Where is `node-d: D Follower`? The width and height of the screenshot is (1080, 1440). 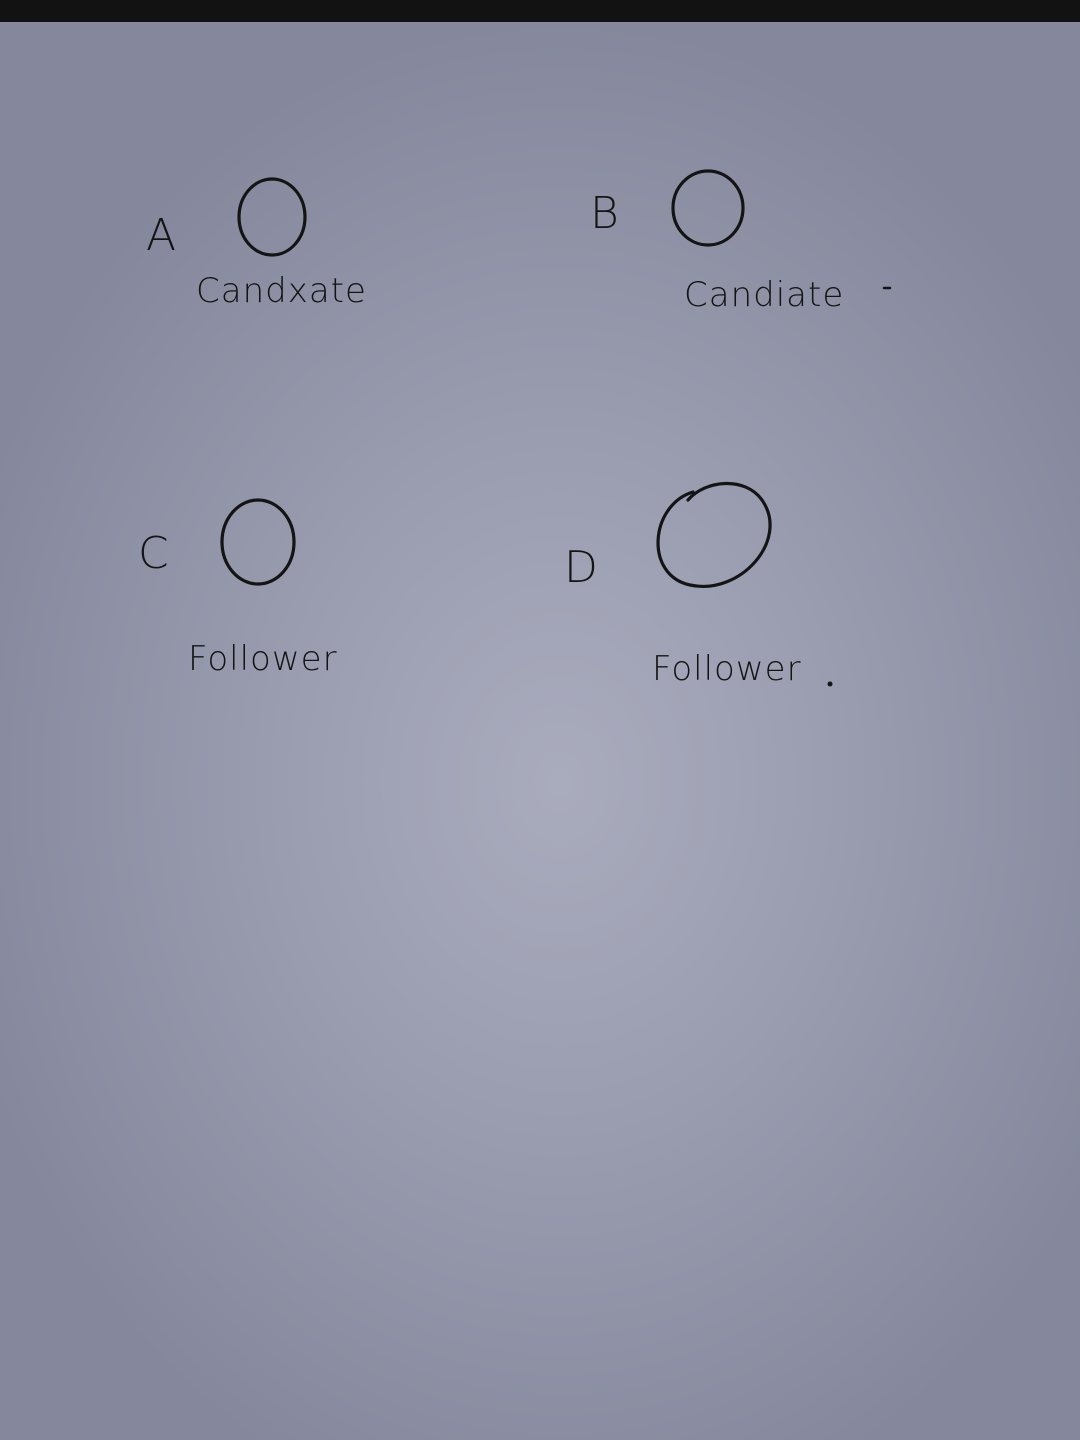
node-d: D Follower is located at coordinates (683, 585).